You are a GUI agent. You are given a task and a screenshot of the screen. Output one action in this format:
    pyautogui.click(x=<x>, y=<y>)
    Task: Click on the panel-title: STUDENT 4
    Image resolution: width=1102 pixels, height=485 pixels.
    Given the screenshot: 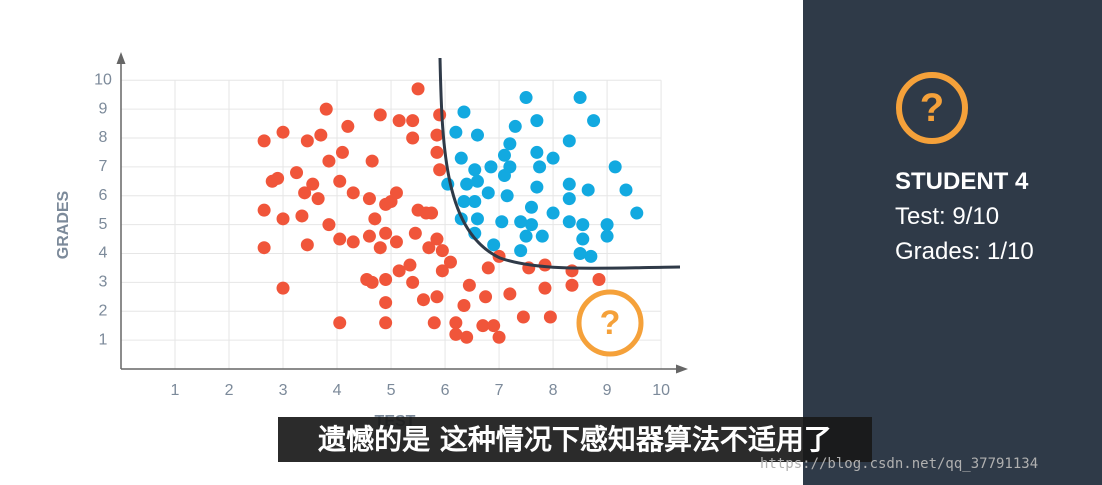 What is the action you would take?
    pyautogui.click(x=962, y=181)
    